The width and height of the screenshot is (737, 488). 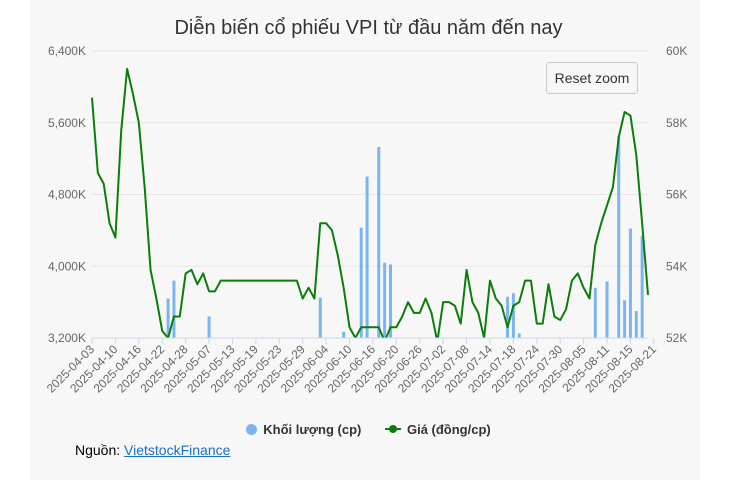 I want to click on y-right-tick-label: 52K, so click(x=676, y=338).